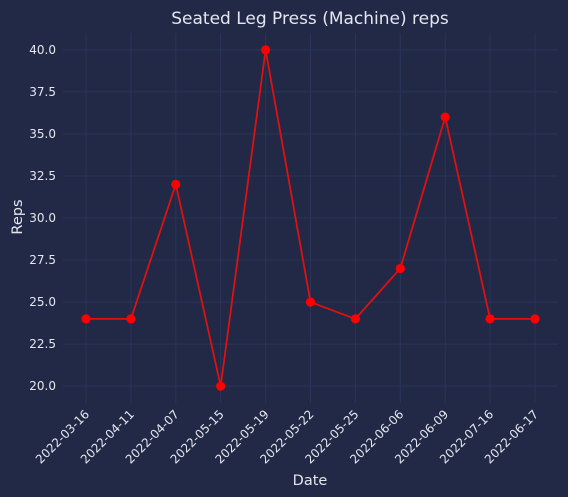 The height and width of the screenshot is (497, 568). What do you see at coordinates (18, 216) in the screenshot?
I see `y-axis-title: Reps` at bounding box center [18, 216].